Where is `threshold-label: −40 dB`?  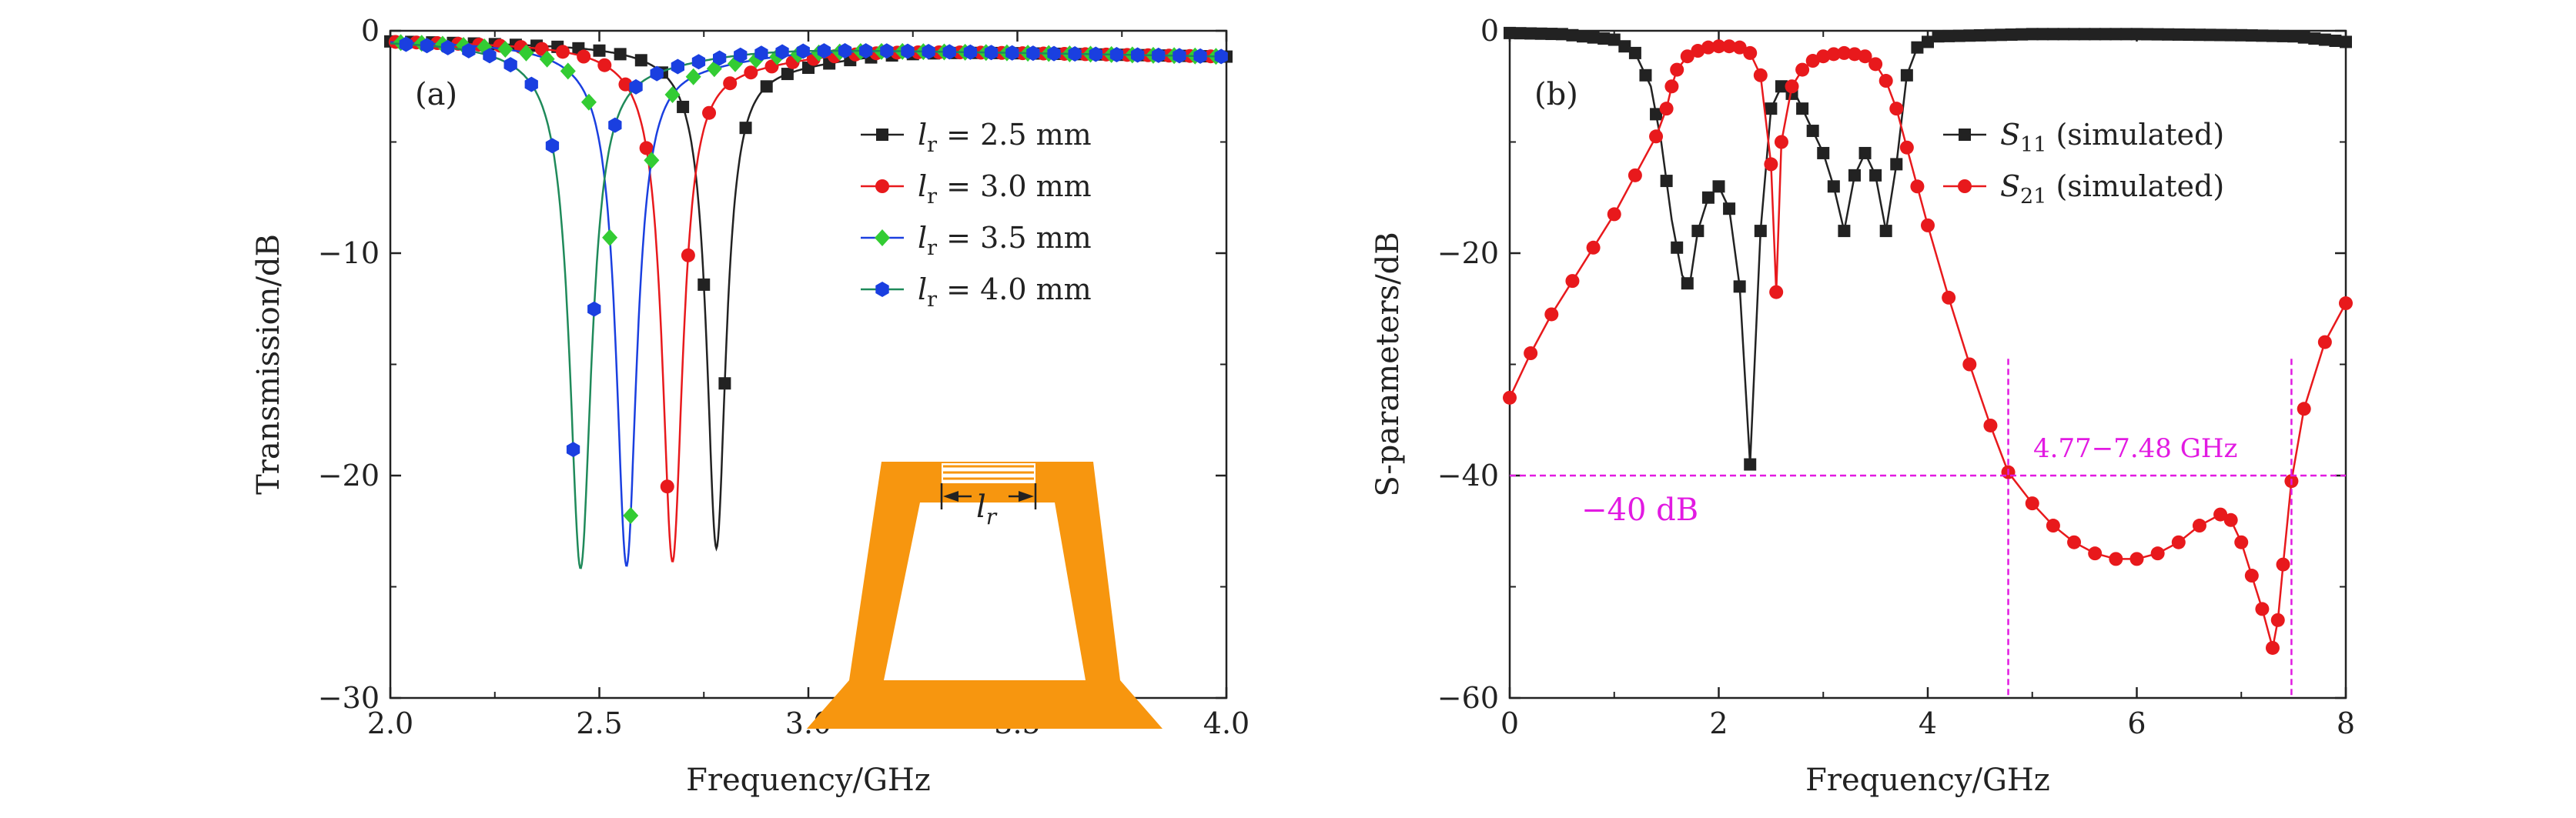 threshold-label: −40 dB is located at coordinates (1640, 510).